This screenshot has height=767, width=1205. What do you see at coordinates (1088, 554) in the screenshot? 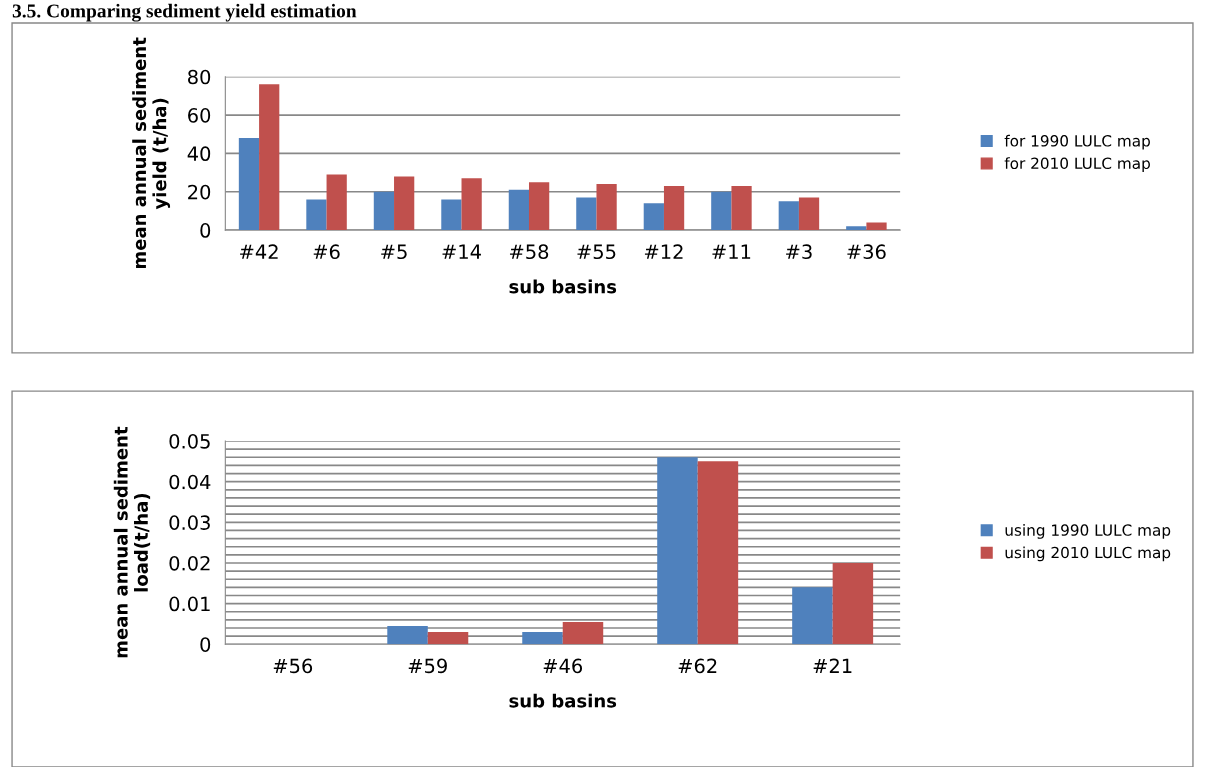
I see `legend-label: using 2010 LULC map` at bounding box center [1088, 554].